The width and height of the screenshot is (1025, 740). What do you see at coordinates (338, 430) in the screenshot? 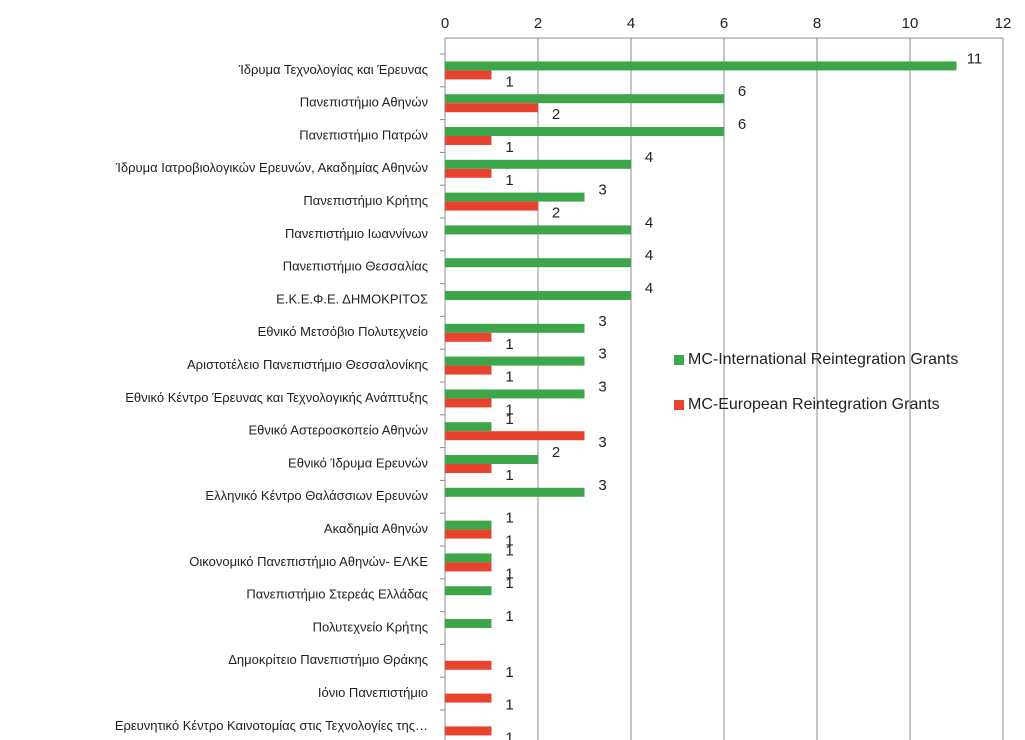
I see `y-tick-label: Εθνικό Αστεροσκοπείο Αθηνών` at bounding box center [338, 430].